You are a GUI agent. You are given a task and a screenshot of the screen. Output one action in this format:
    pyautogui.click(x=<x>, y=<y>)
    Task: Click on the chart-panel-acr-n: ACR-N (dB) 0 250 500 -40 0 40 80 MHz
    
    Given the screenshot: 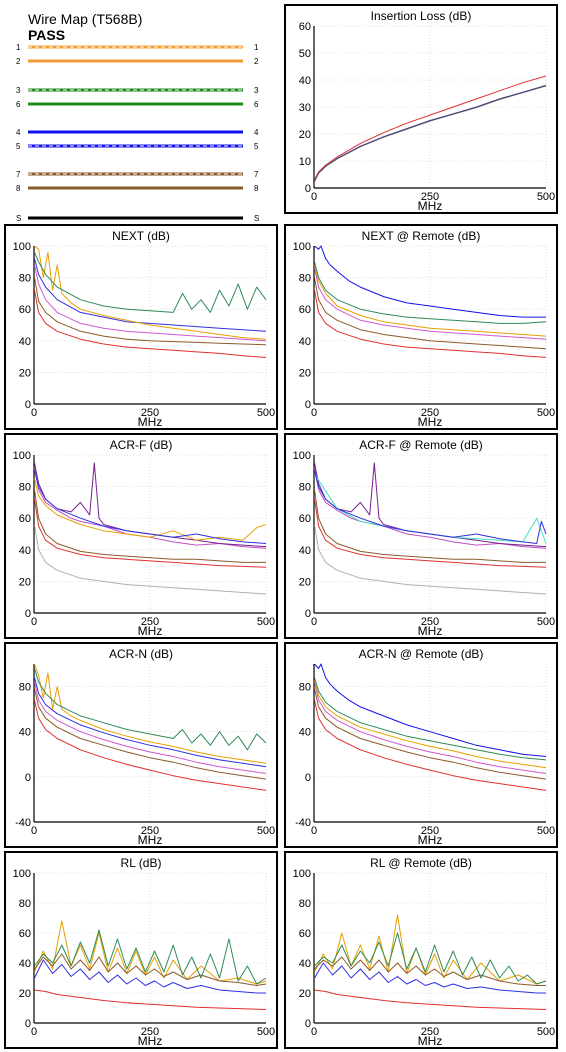 What is the action you would take?
    pyautogui.click(x=141, y=745)
    